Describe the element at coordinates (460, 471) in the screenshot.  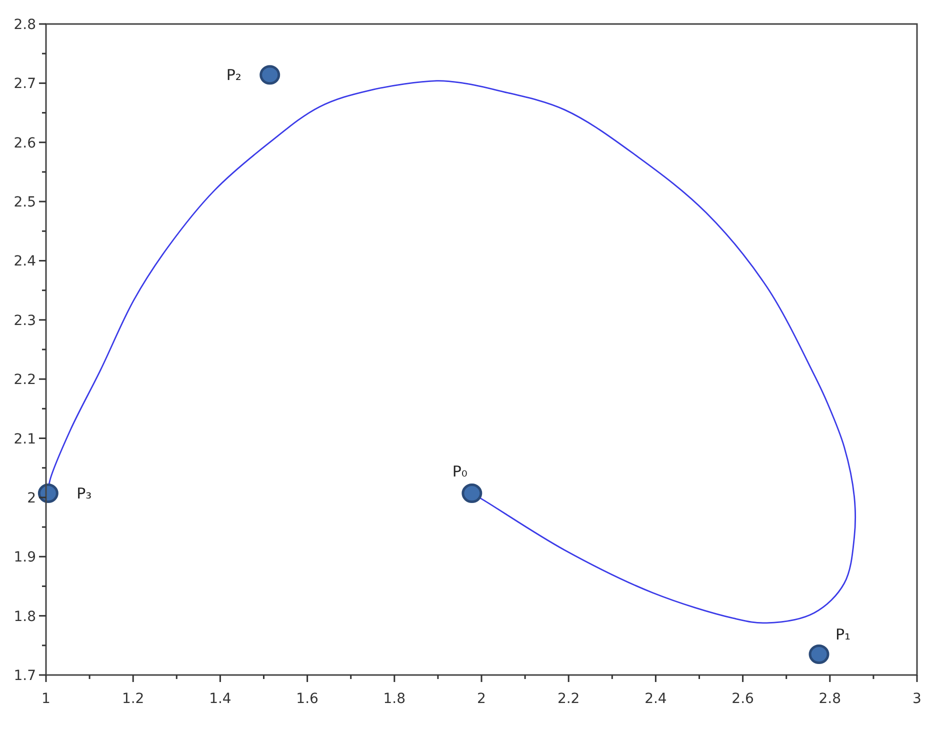
I see `annotation: P₀` at that location.